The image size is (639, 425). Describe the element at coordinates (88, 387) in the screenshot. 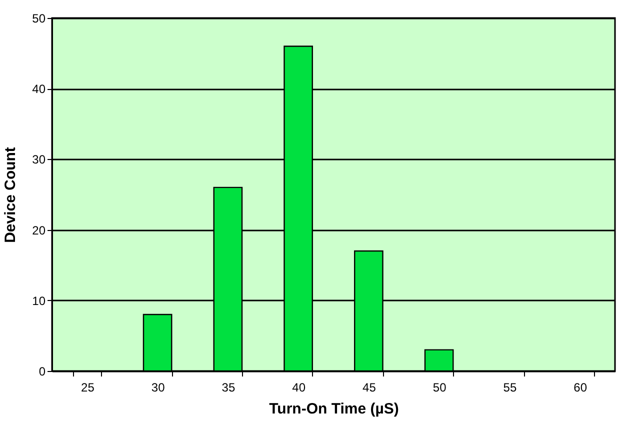

I see `x-tick-label: 25` at that location.